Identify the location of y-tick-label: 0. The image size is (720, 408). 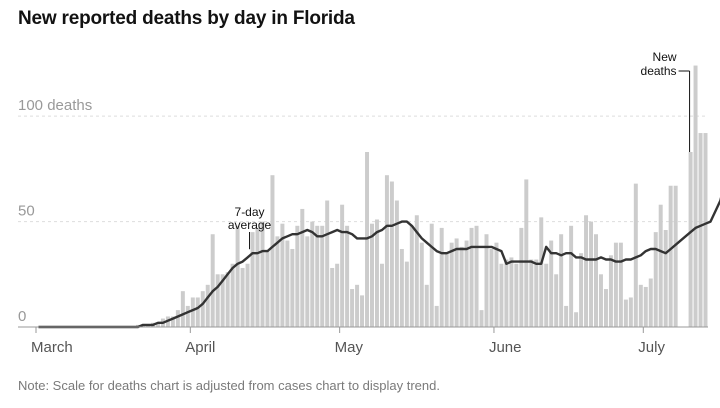
(22, 316).